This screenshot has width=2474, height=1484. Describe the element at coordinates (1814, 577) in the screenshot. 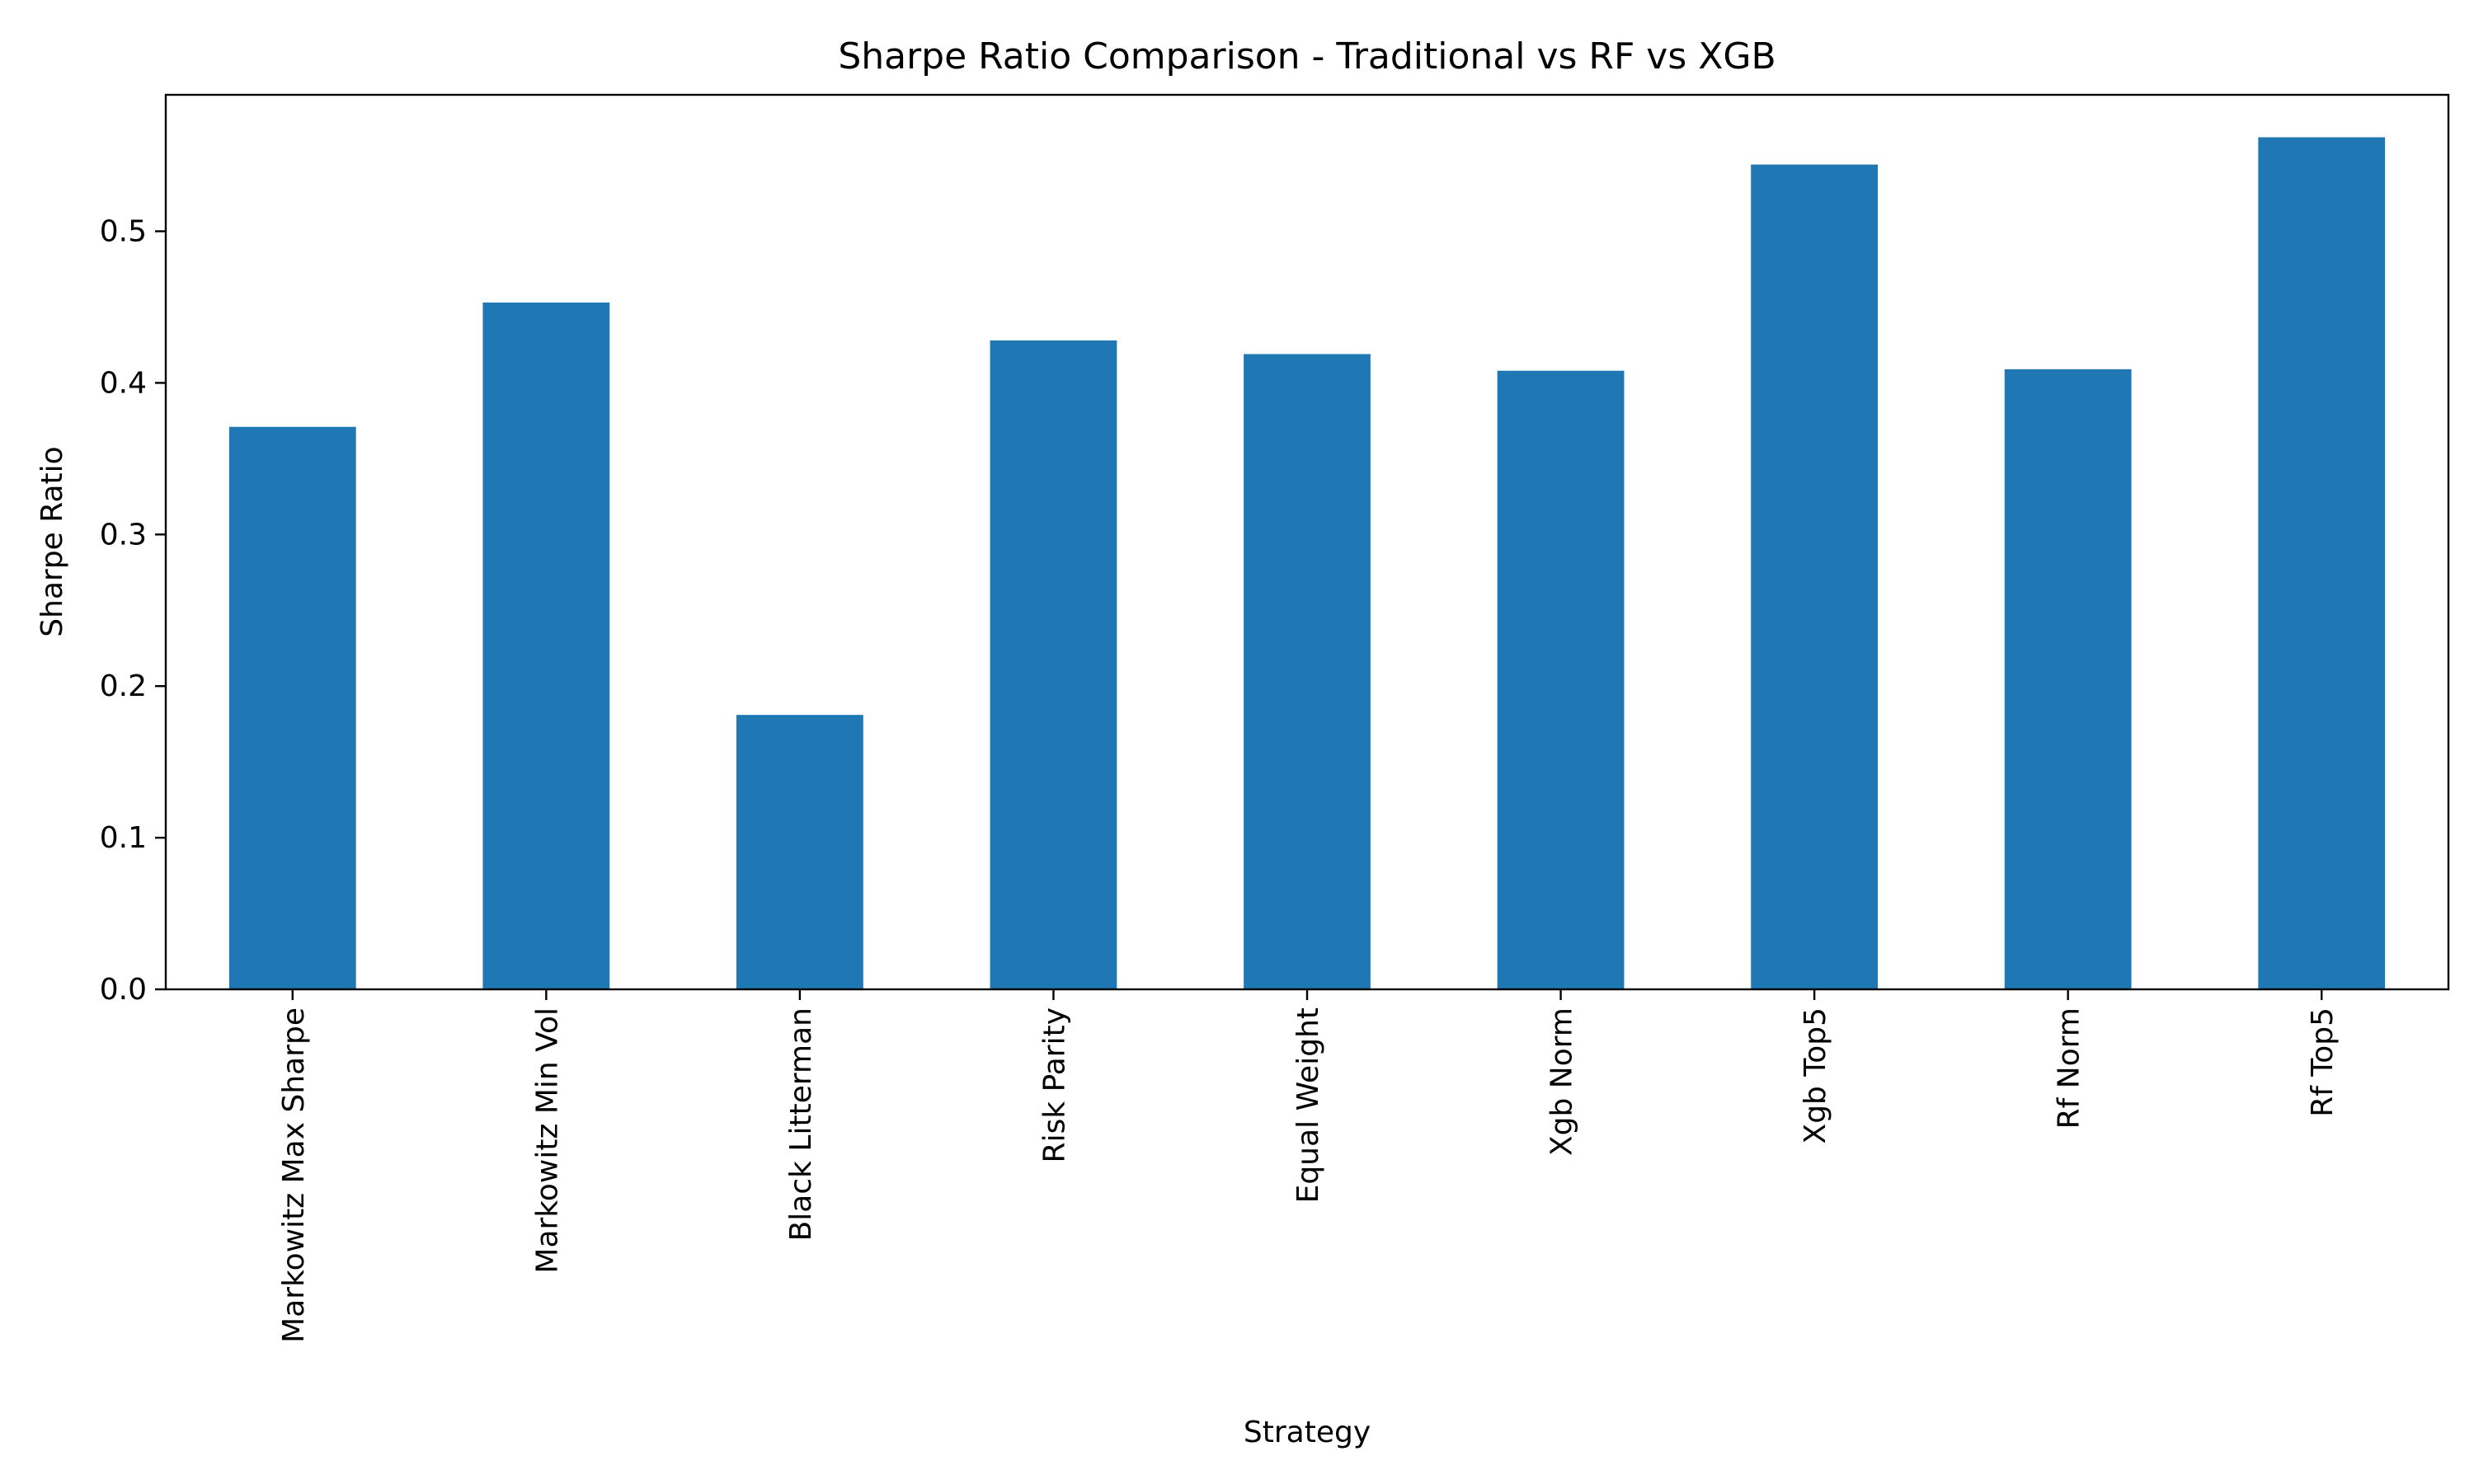

I see `bar-xgb-top5` at that location.